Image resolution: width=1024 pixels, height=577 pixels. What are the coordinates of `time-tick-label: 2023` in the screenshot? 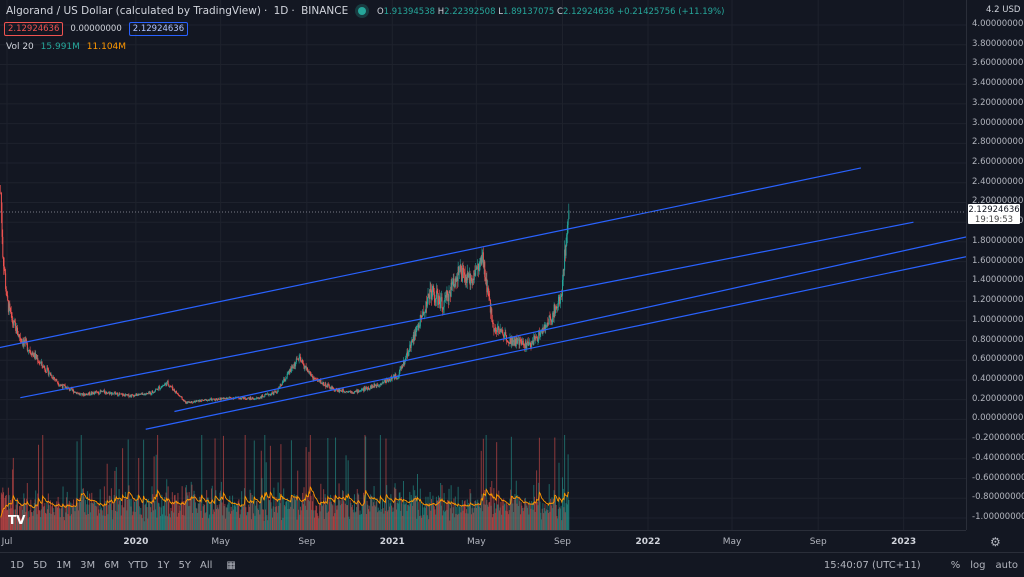 It's located at (904, 542).